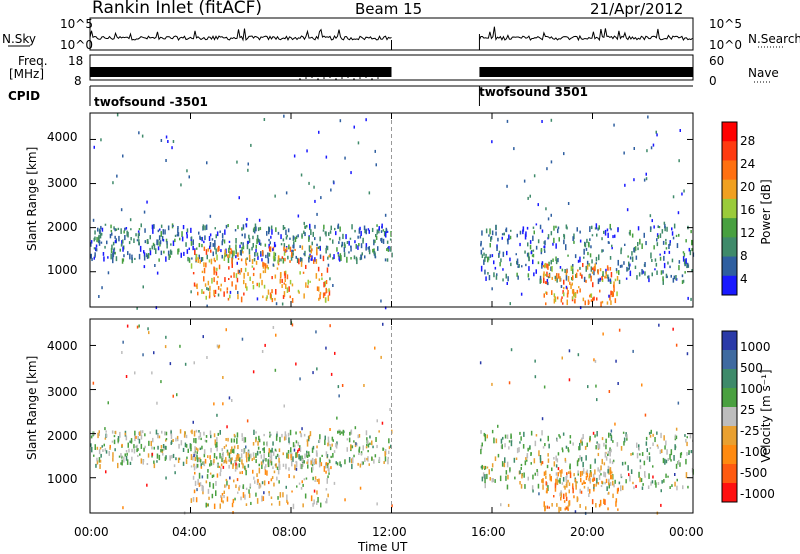  What do you see at coordinates (729, 189) in the screenshot?
I see `power-colorbar-cell` at bounding box center [729, 189].